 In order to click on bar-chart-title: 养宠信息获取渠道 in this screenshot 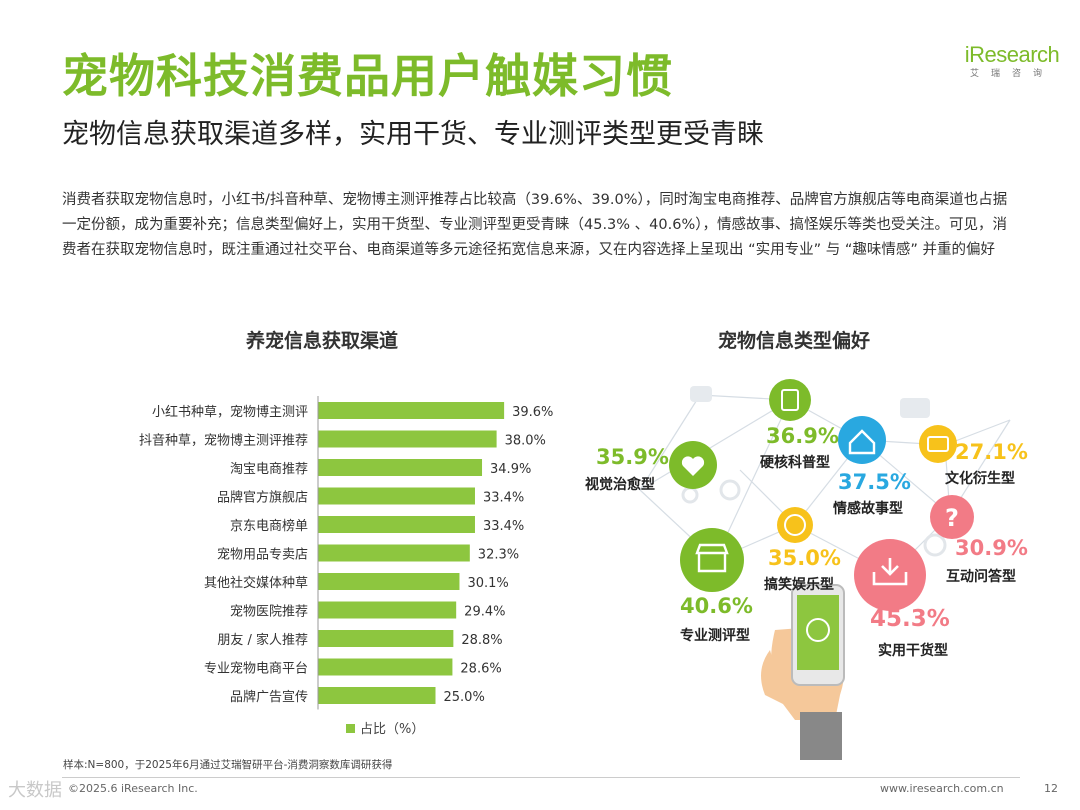, I will do `click(322, 341)`.